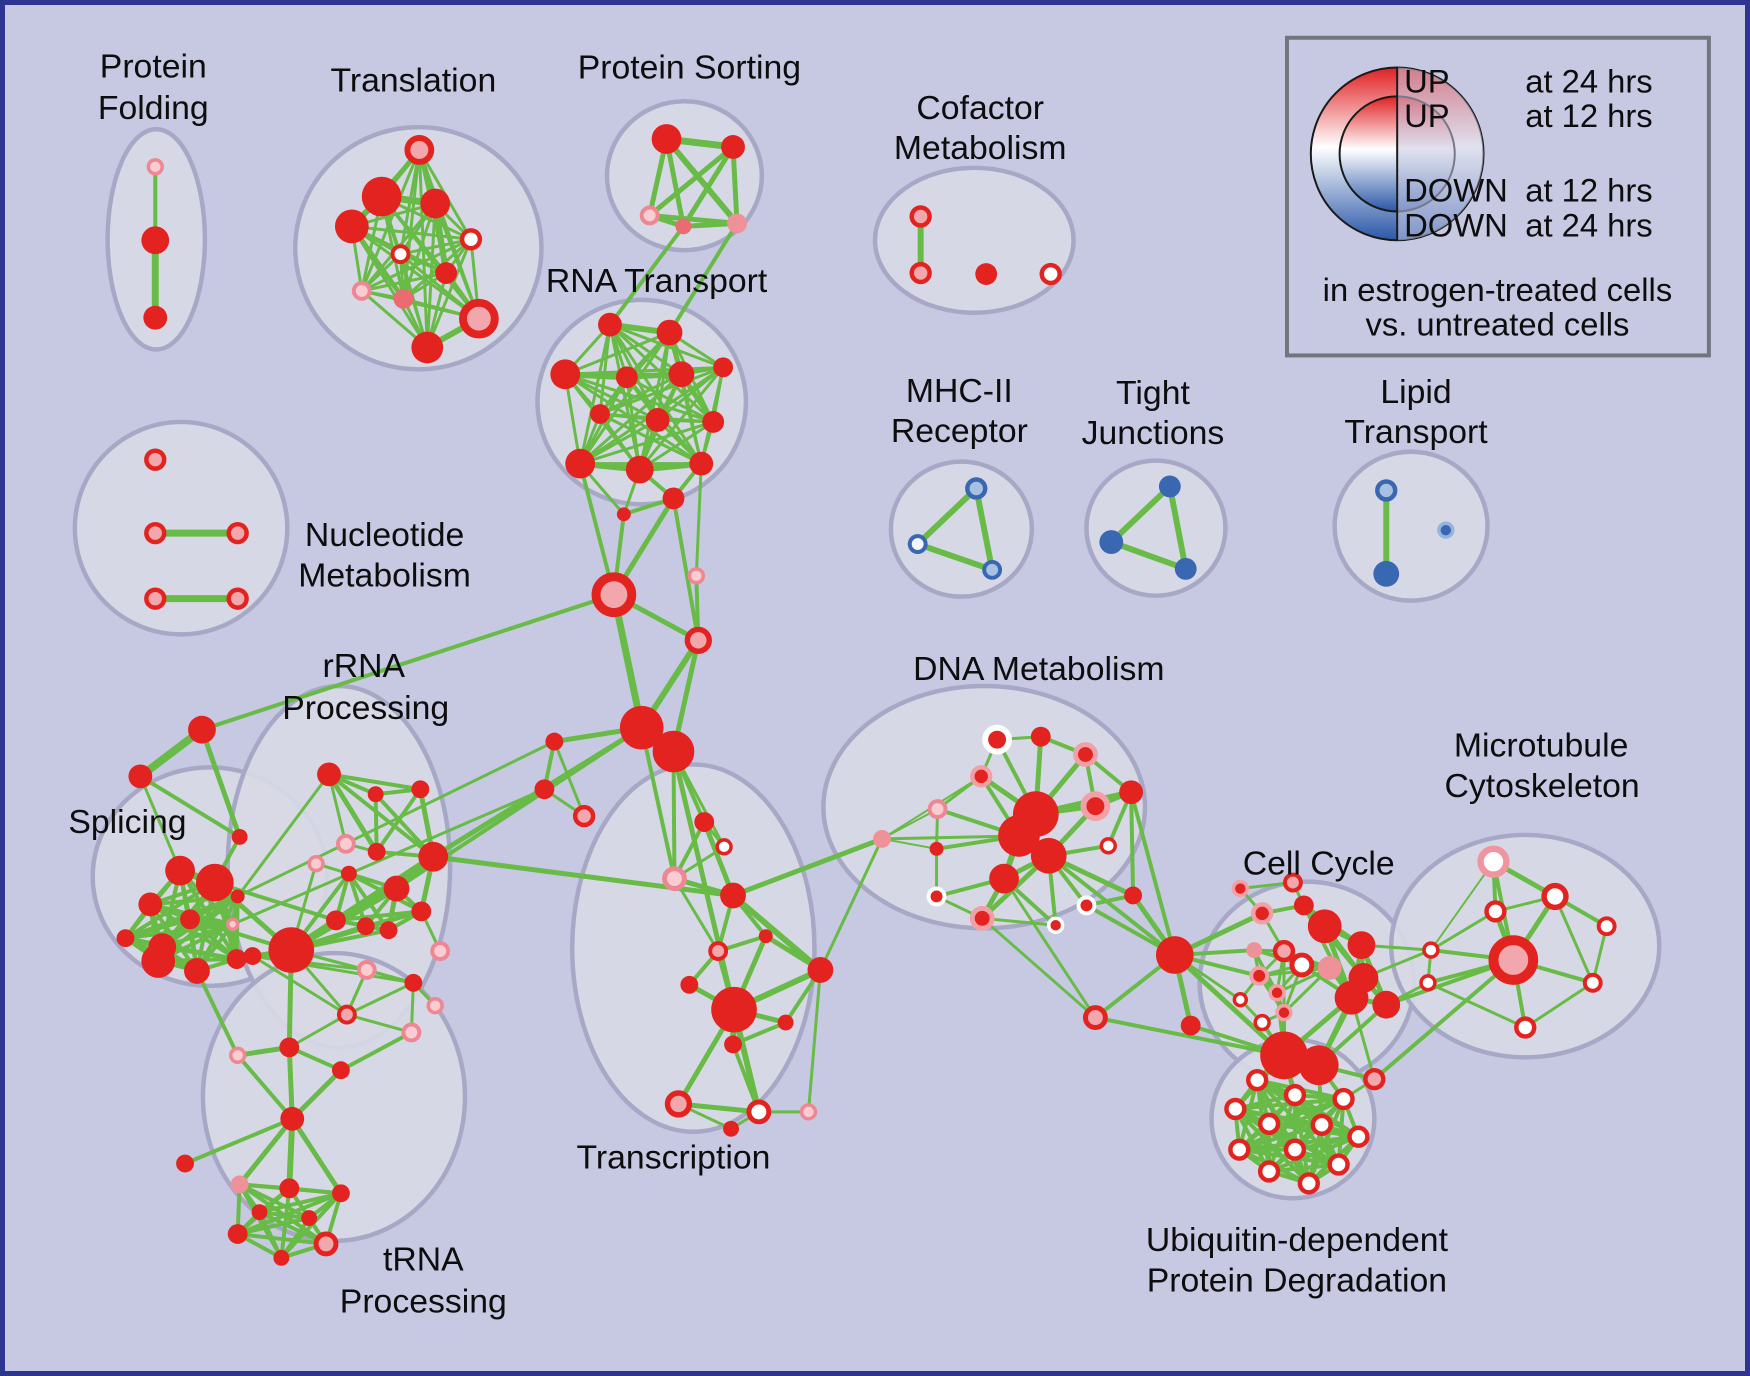  What do you see at coordinates (1440, 154) in the screenshot?
I see `legend-faded-half` at bounding box center [1440, 154].